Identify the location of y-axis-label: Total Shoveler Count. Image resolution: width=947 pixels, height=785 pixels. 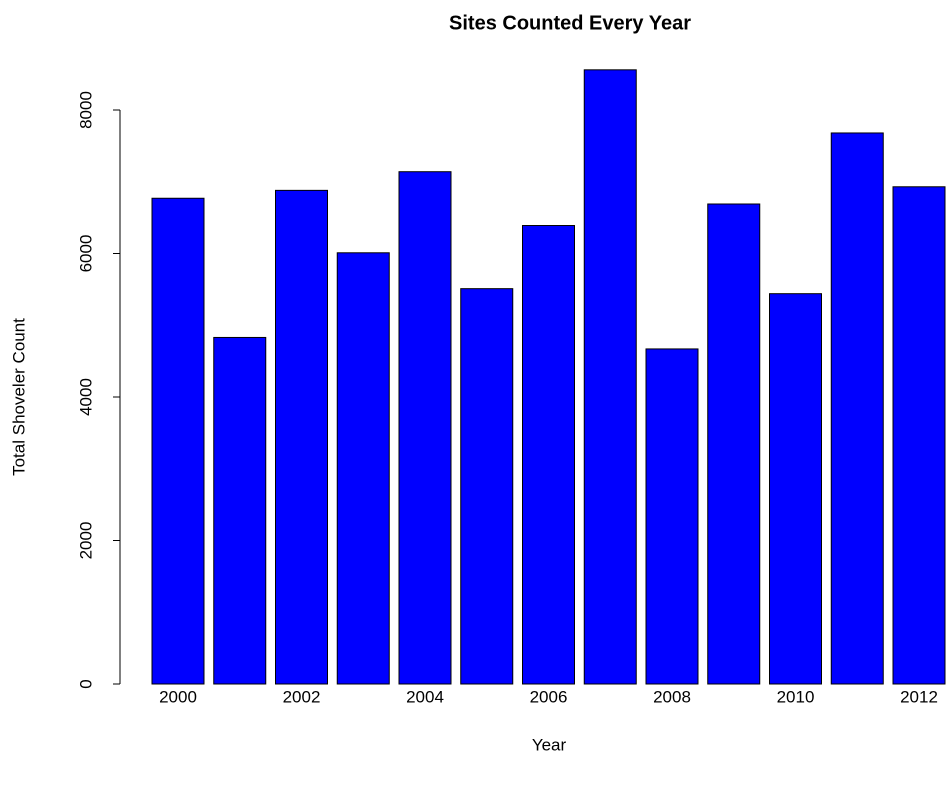
(18, 397).